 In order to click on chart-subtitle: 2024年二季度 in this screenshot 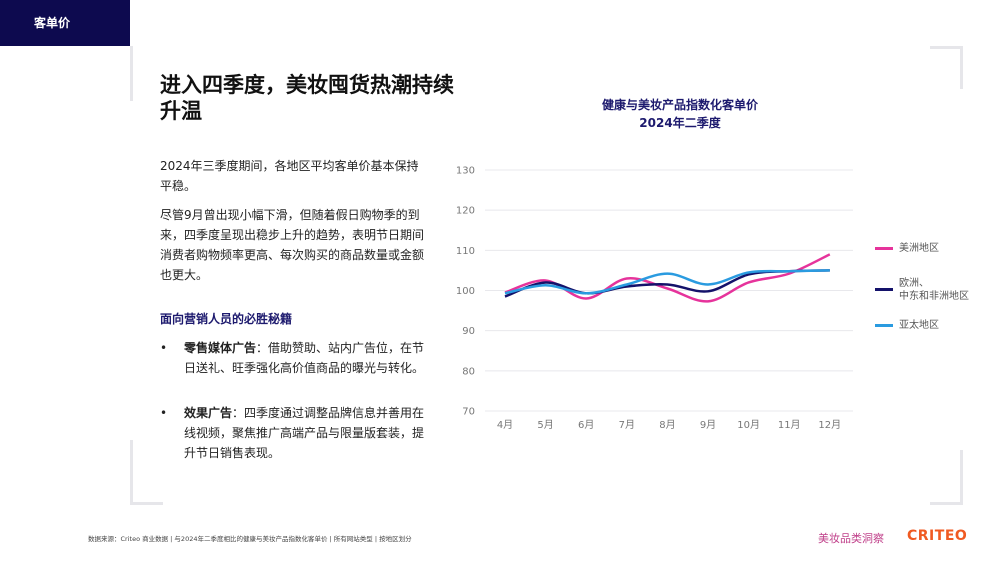, I will do `click(680, 123)`.